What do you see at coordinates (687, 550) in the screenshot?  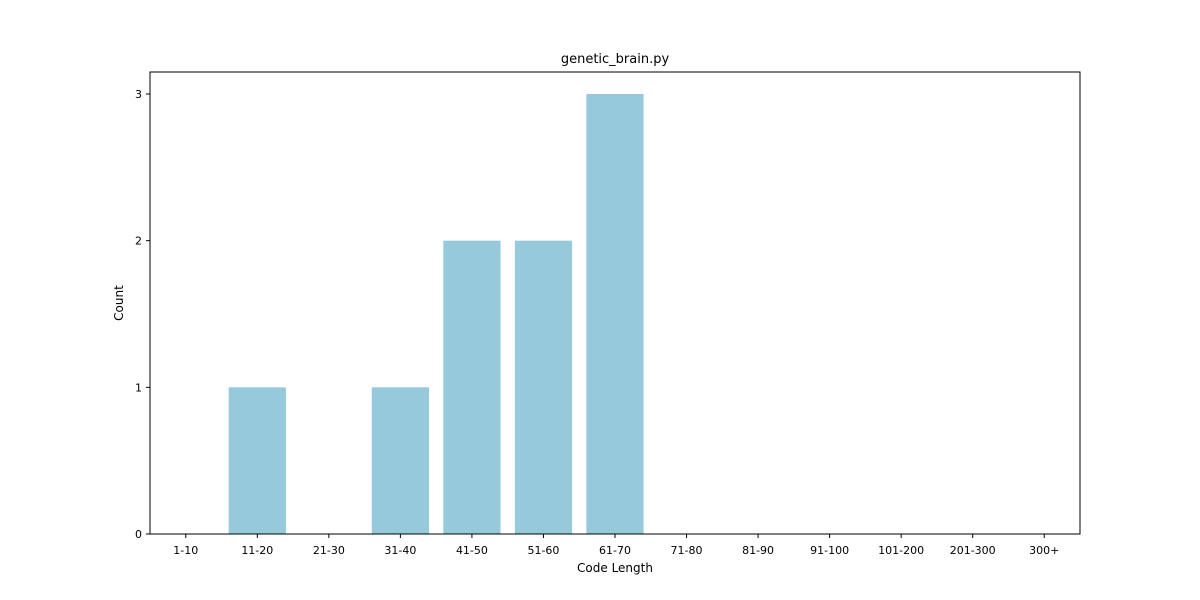 I see `x-tick-label: 71-80` at bounding box center [687, 550].